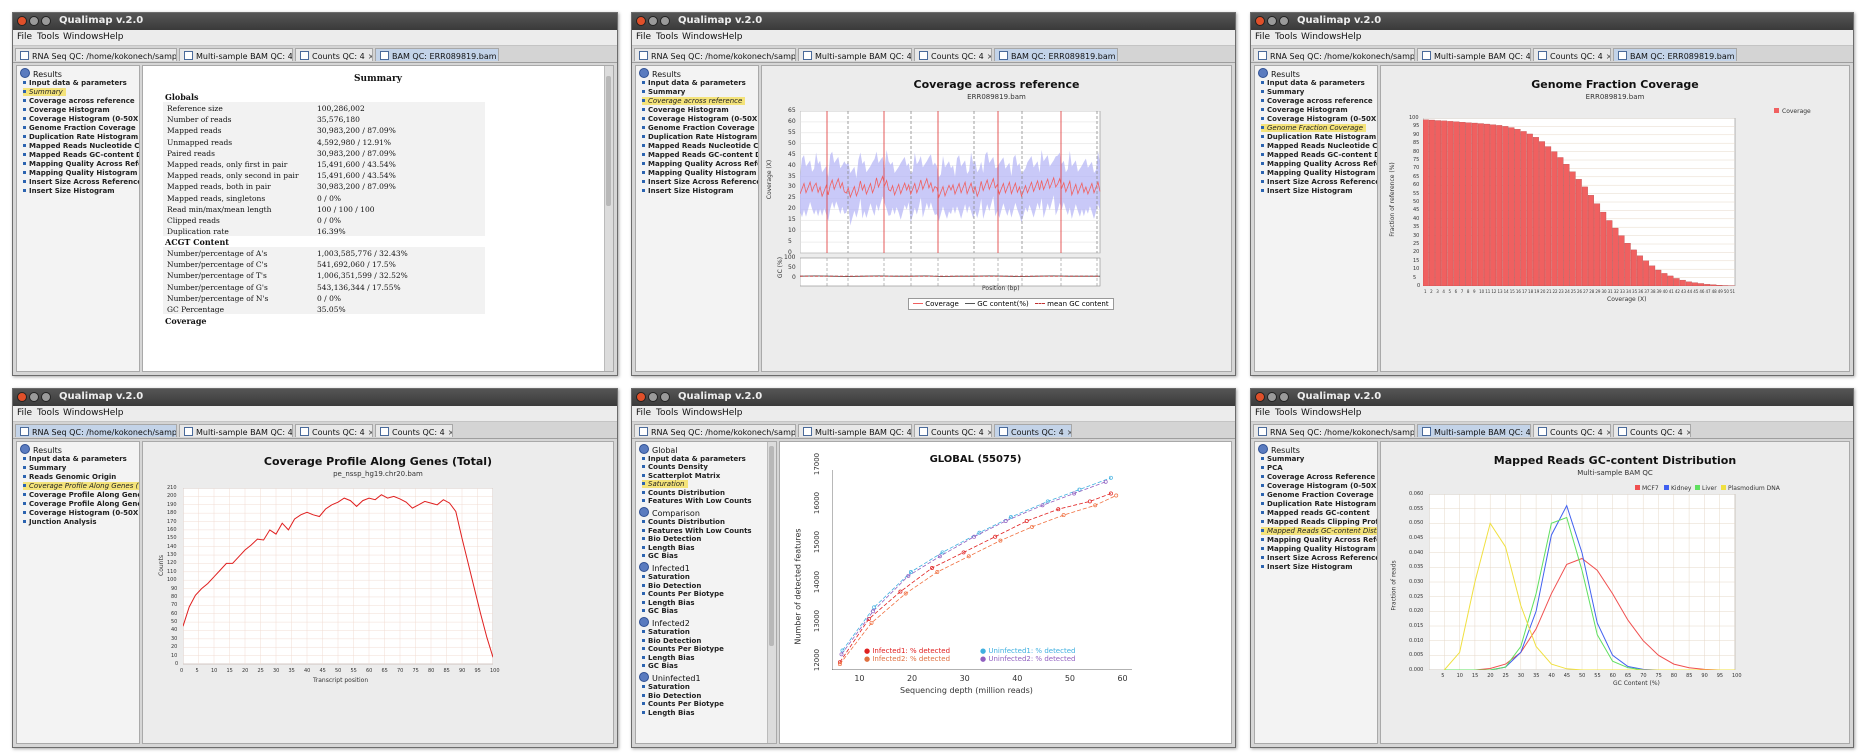 The image size is (1864, 754). What do you see at coordinates (664, 622) in the screenshot?
I see `group-infected2: Infected2` at bounding box center [664, 622].